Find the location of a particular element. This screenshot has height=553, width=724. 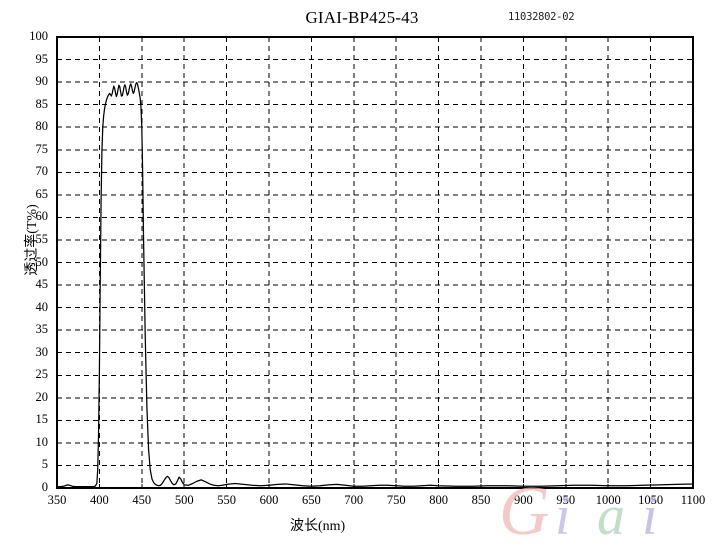

x-axis-tick-350: 350 is located at coordinates (57, 500).